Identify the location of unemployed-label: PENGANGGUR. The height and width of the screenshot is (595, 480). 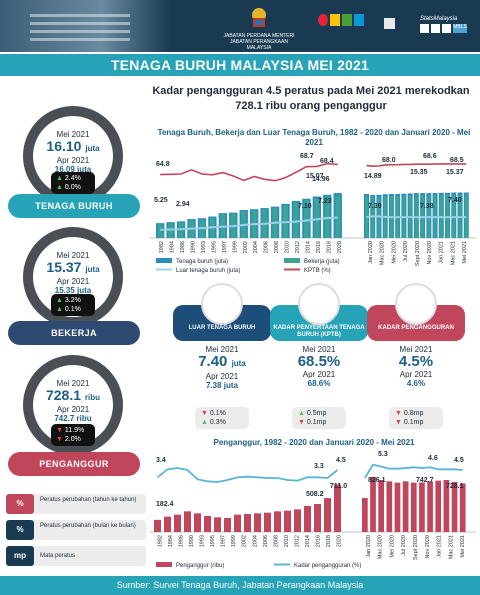
(74, 464).